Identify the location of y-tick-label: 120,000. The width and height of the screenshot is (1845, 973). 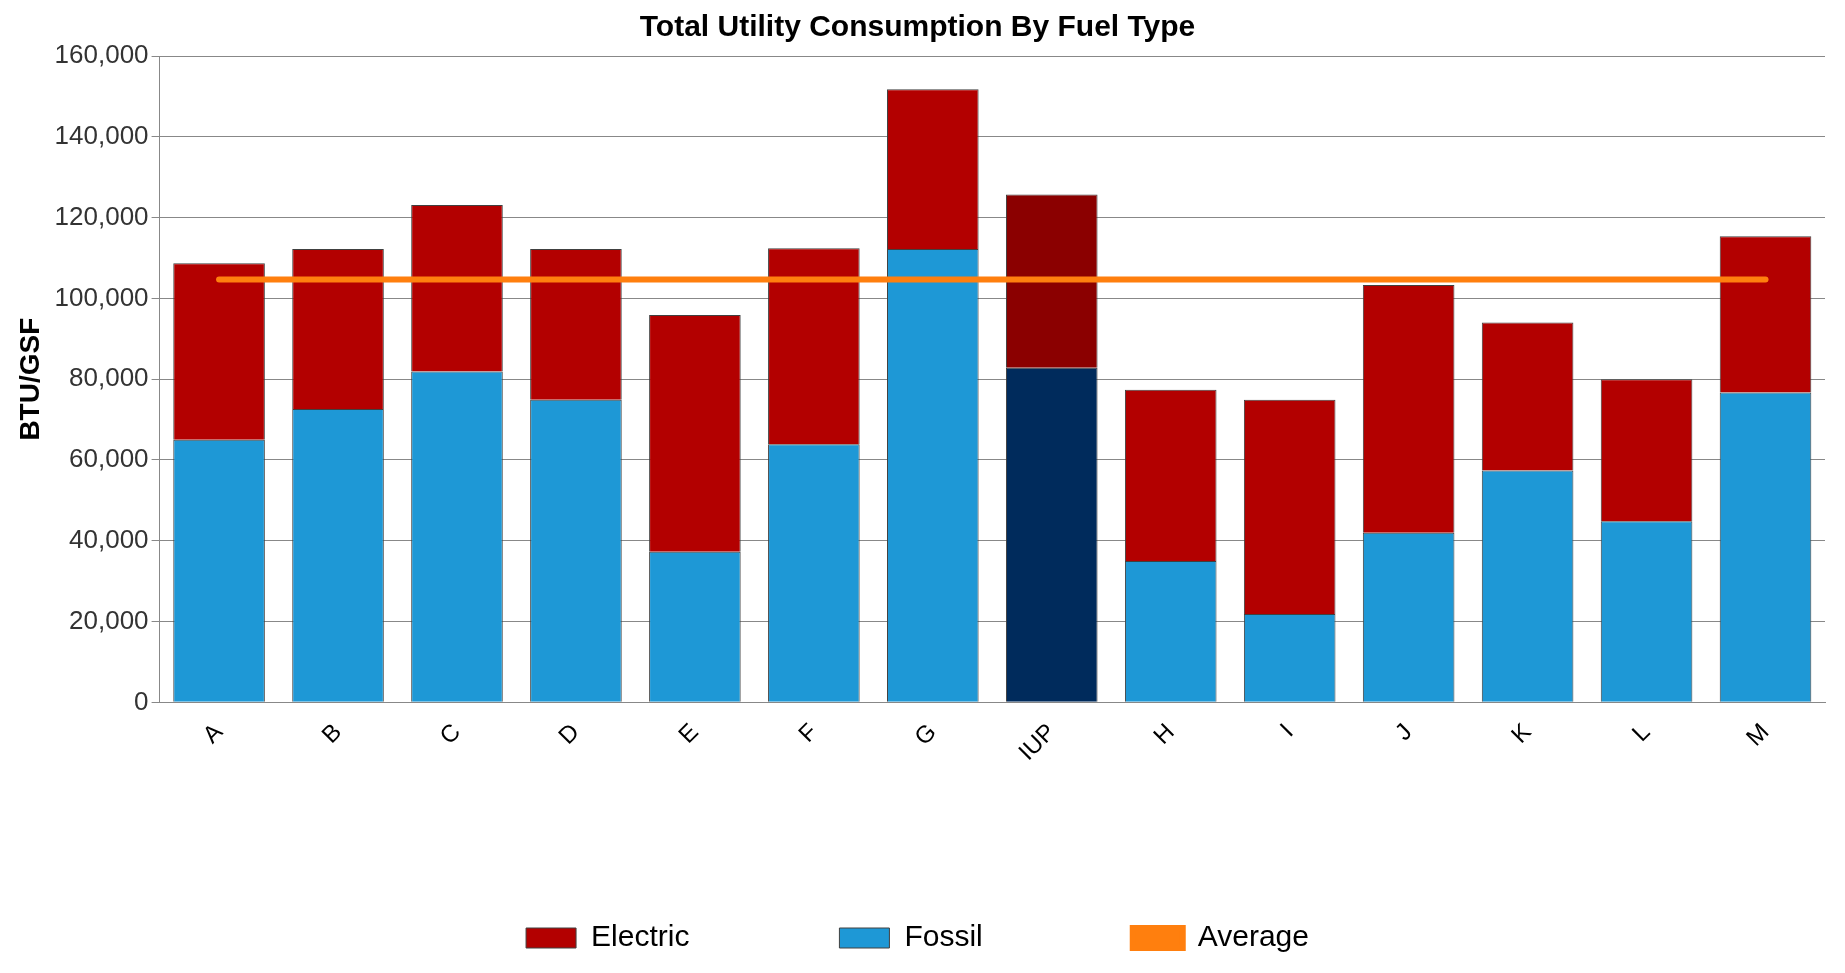
(101, 215).